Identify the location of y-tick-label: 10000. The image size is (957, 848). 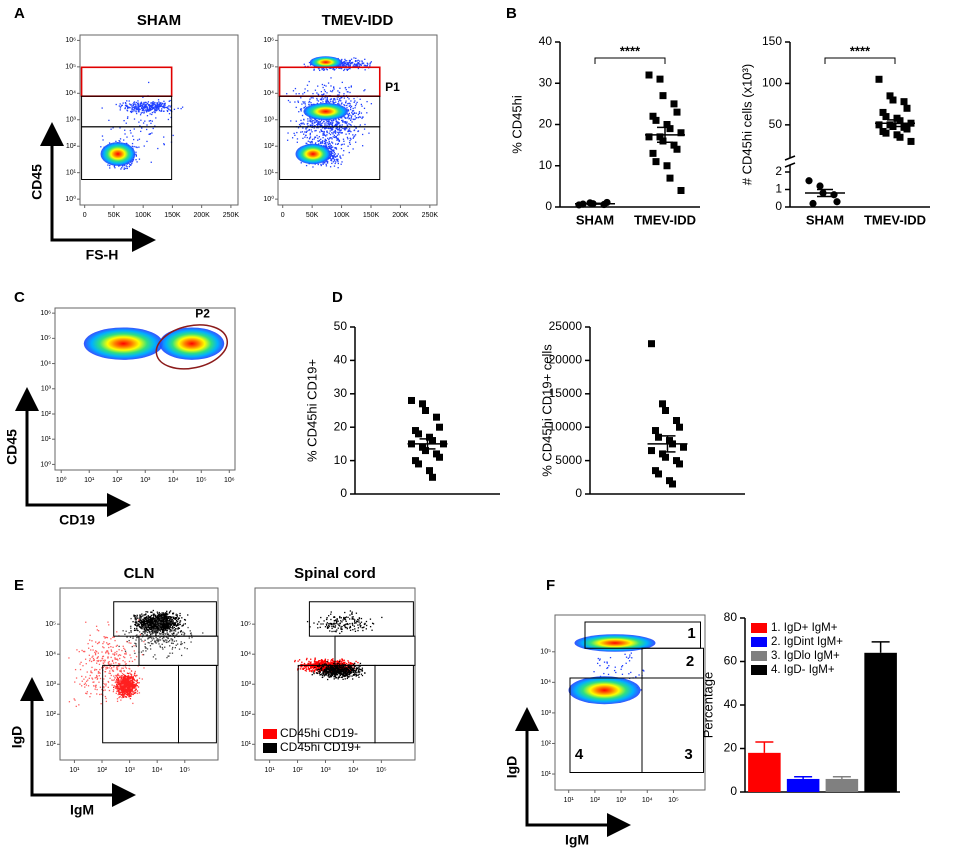
(566, 426).